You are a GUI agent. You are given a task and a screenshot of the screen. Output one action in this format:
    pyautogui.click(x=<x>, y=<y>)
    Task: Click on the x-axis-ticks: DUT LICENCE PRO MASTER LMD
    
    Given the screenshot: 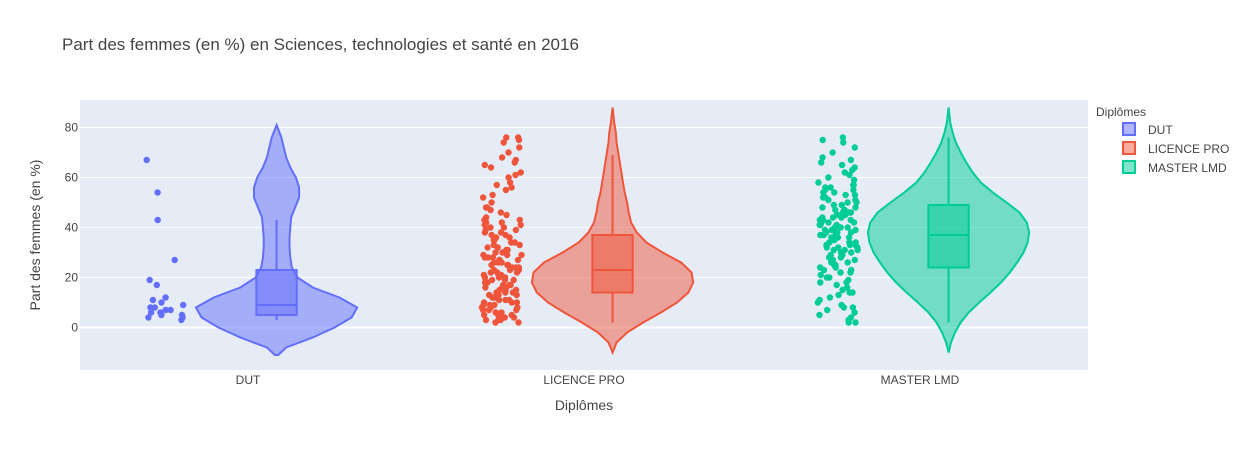 What is the action you would take?
    pyautogui.click(x=598, y=380)
    